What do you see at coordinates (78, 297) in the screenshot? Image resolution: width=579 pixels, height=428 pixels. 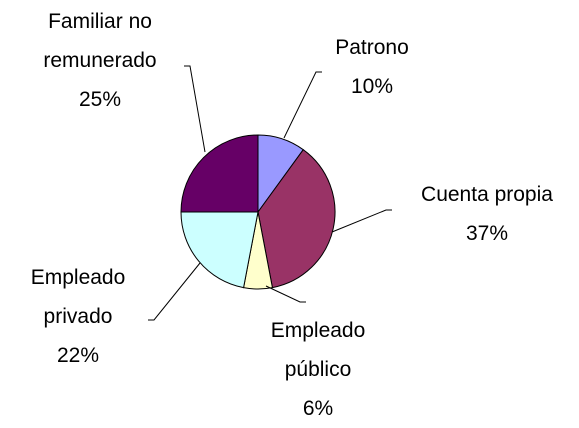 I see `category-label: Empleado privado` at bounding box center [78, 297].